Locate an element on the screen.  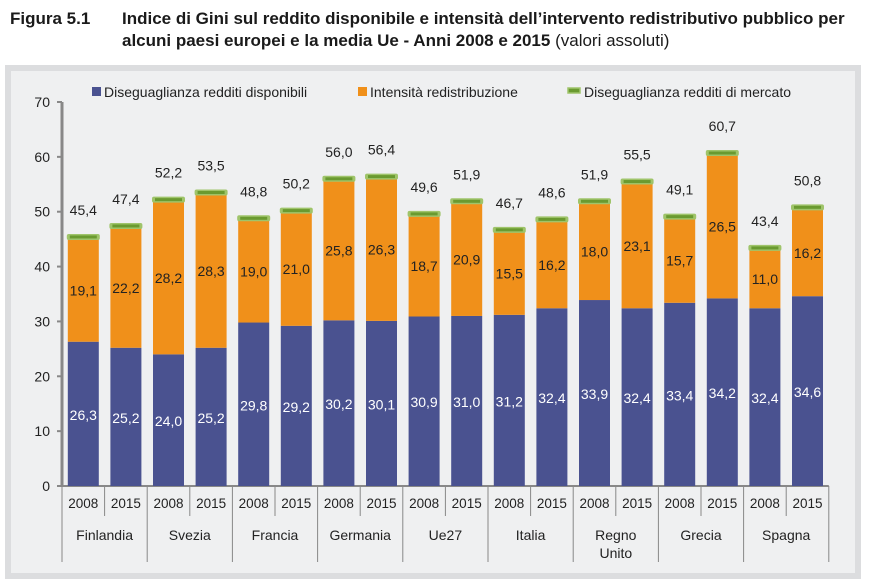
x-group-label: Francia is located at coordinates (275, 535).